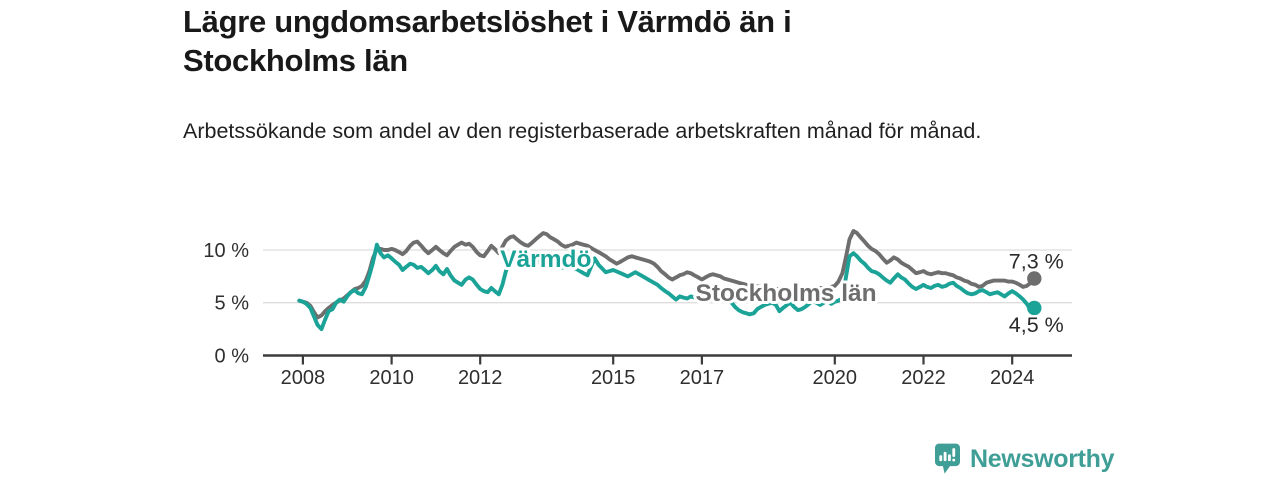 The width and height of the screenshot is (1280, 480). What do you see at coordinates (954, 452) in the screenshot?
I see `logo-exclamation-icon` at bounding box center [954, 452].